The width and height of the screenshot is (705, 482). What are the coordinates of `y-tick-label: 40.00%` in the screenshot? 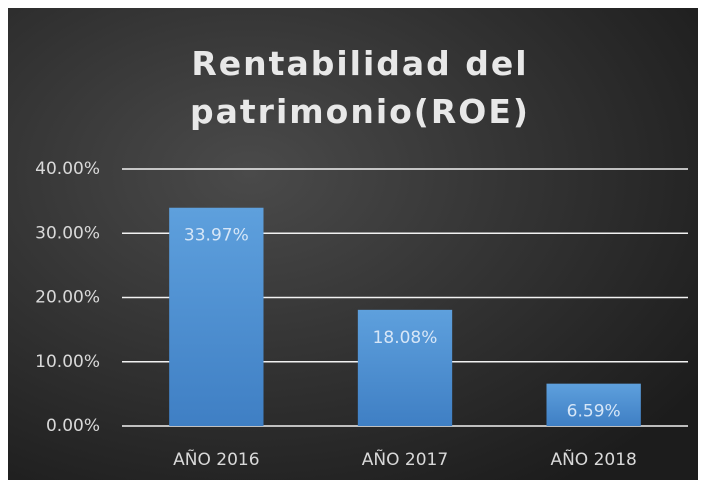 It's located at (67, 169).